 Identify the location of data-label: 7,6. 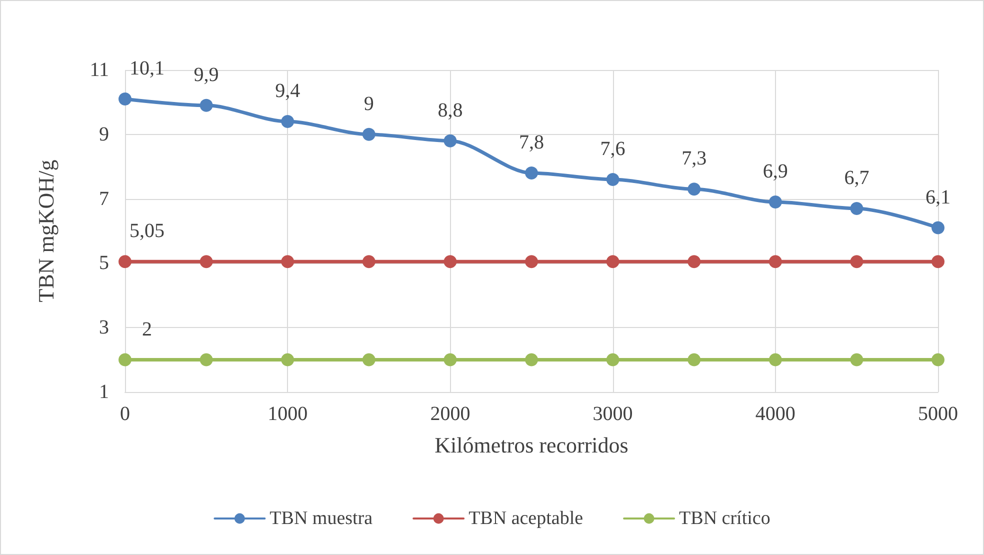
(613, 149).